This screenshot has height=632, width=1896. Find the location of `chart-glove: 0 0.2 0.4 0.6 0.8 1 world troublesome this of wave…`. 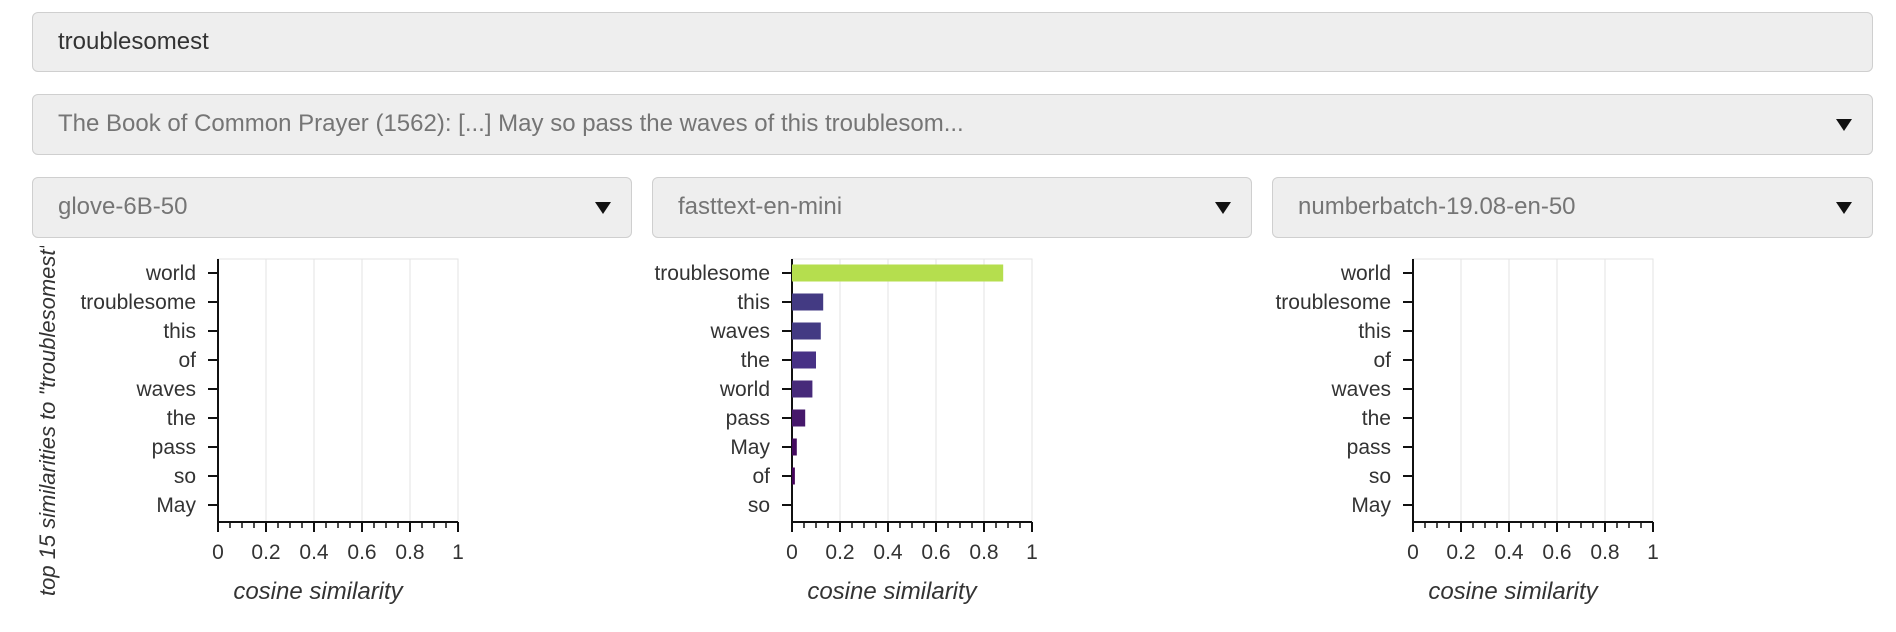

chart-glove: 0 0.2 0.4 0.6 0.8 1 world troublesome this of wave… is located at coordinates (272, 431).